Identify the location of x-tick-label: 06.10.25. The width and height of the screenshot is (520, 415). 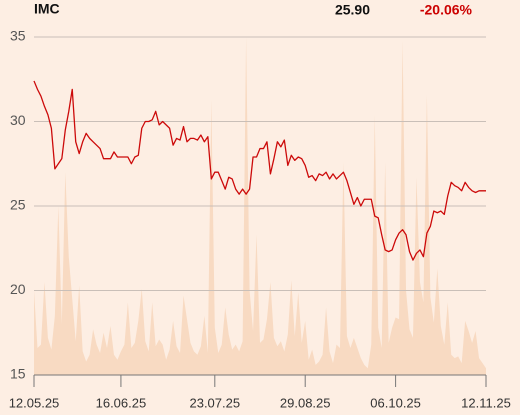
(395, 402).